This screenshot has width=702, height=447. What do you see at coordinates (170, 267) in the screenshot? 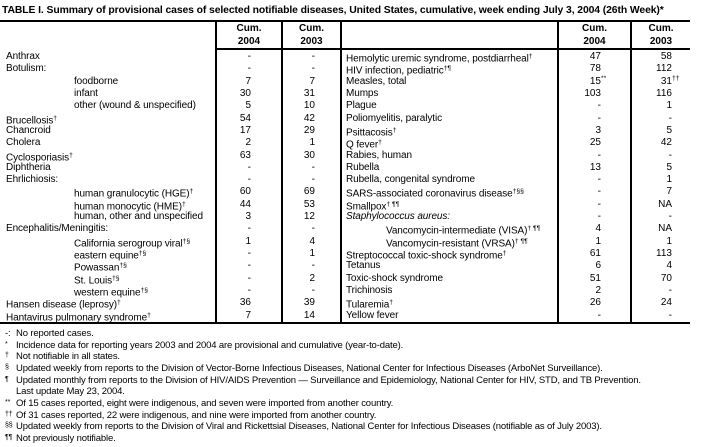
I see `table-row: Powassan†§ - -` at bounding box center [170, 267].